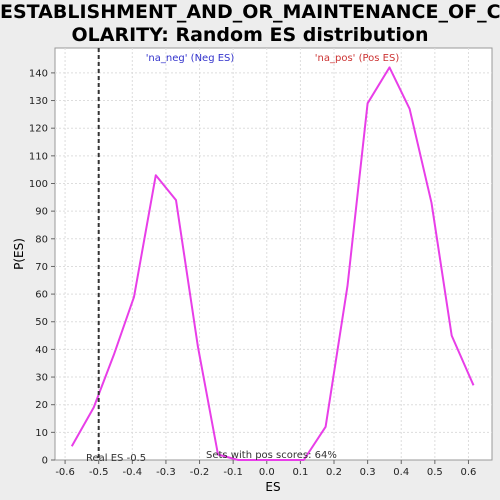 This screenshot has width=500, height=500. What do you see at coordinates (99, 472) in the screenshot?
I see `x-tick-label: -0.5` at bounding box center [99, 472].